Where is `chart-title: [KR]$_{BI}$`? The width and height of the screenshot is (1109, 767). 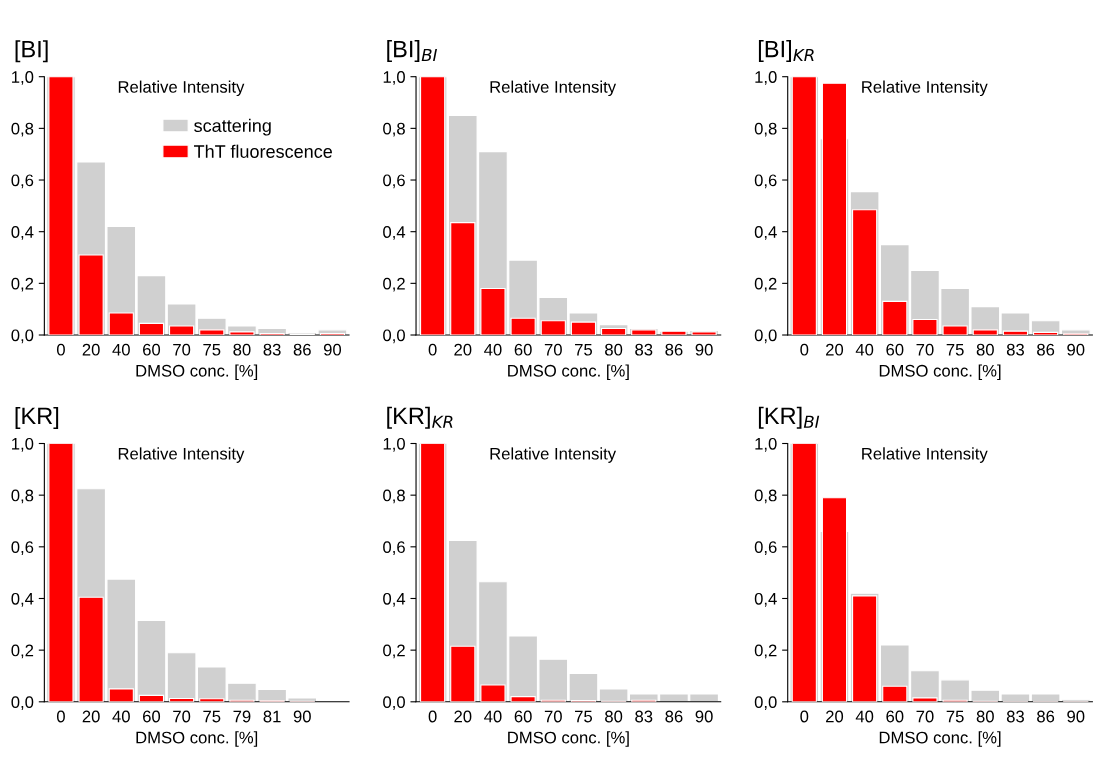 chart-title: [KR]$_{BI}$ is located at coordinates (789, 417).